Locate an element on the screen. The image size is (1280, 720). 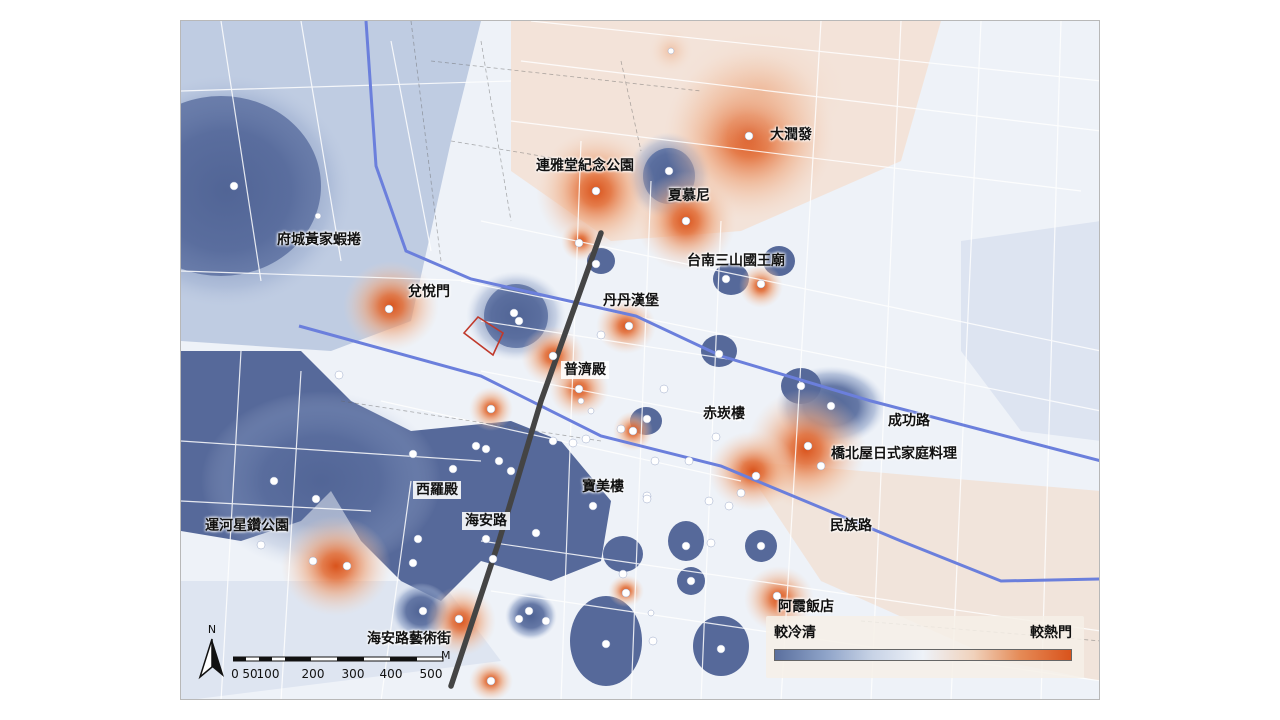
label-minzu: 民族路 is located at coordinates (851, 526).